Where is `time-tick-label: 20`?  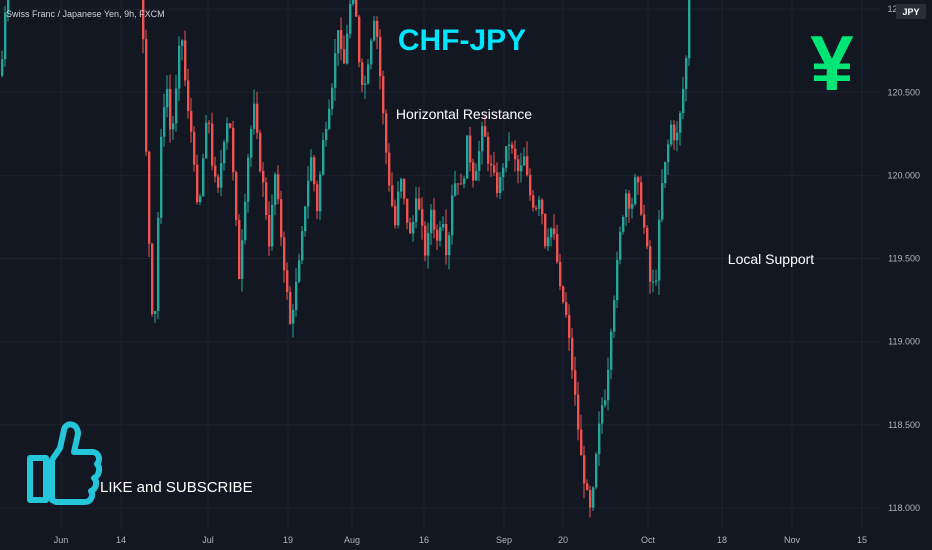
time-tick-label: 20 is located at coordinates (563, 540).